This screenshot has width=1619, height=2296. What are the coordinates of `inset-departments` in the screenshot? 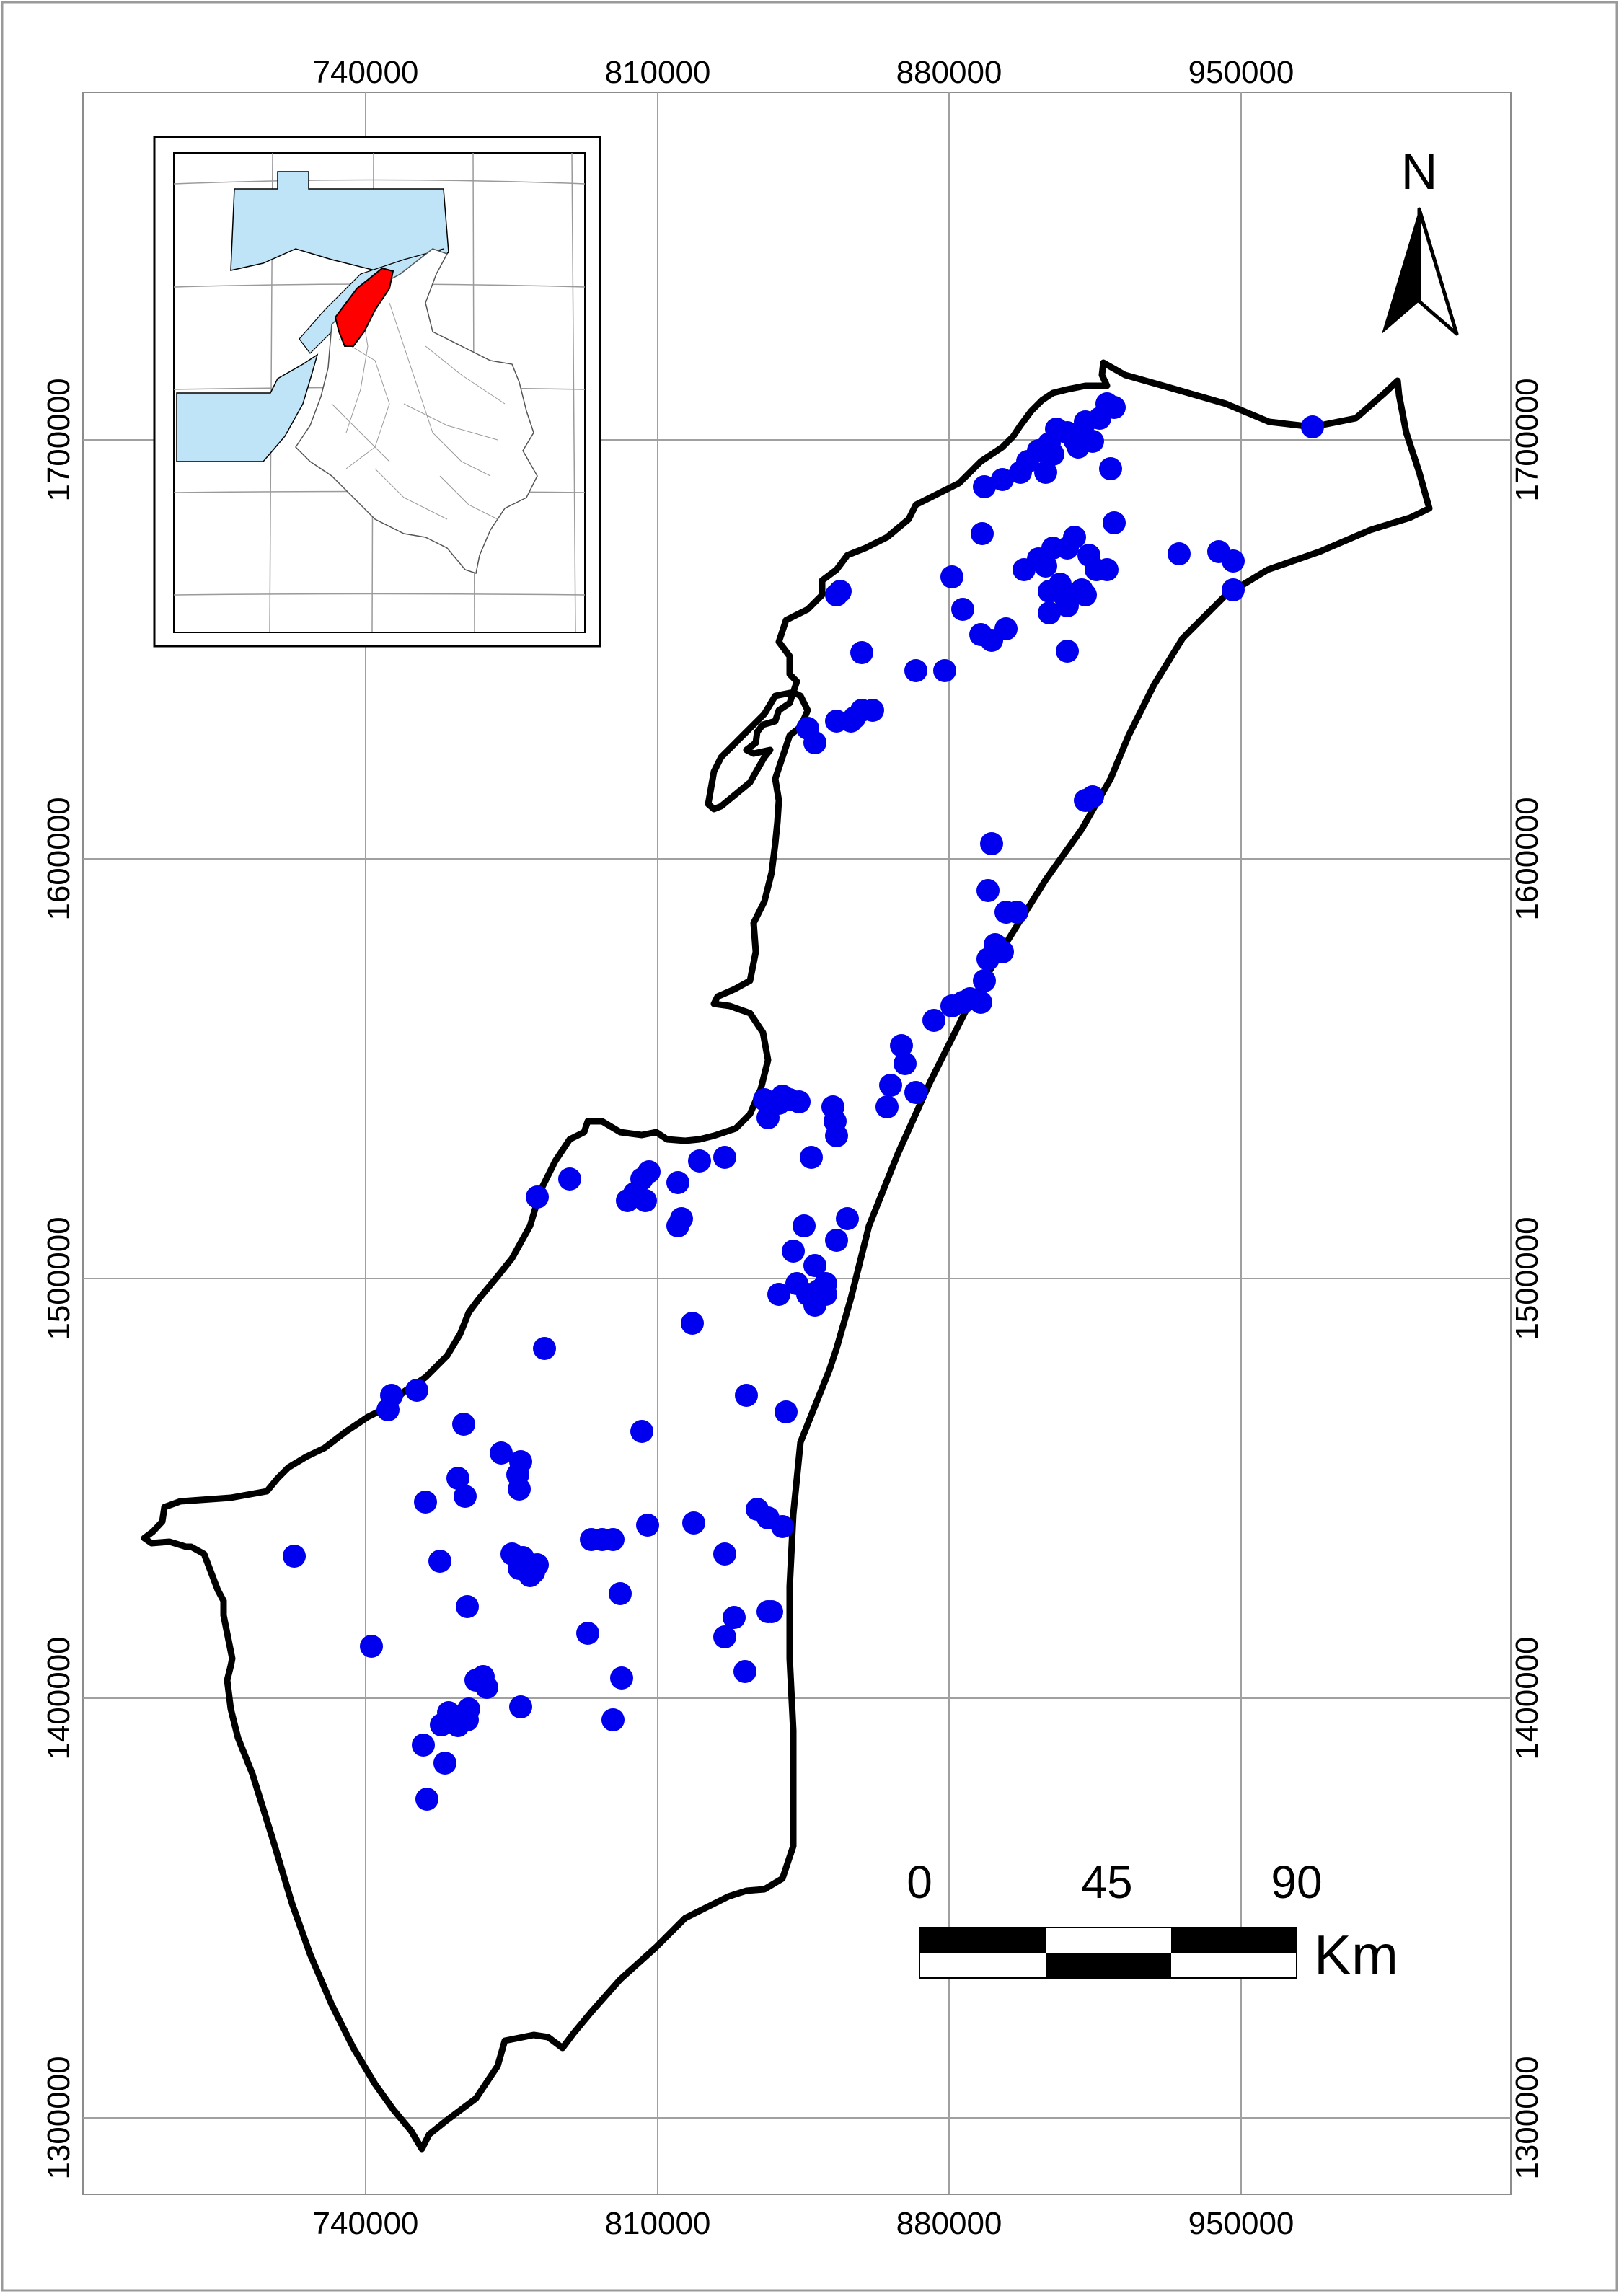 It's located at (418, 411).